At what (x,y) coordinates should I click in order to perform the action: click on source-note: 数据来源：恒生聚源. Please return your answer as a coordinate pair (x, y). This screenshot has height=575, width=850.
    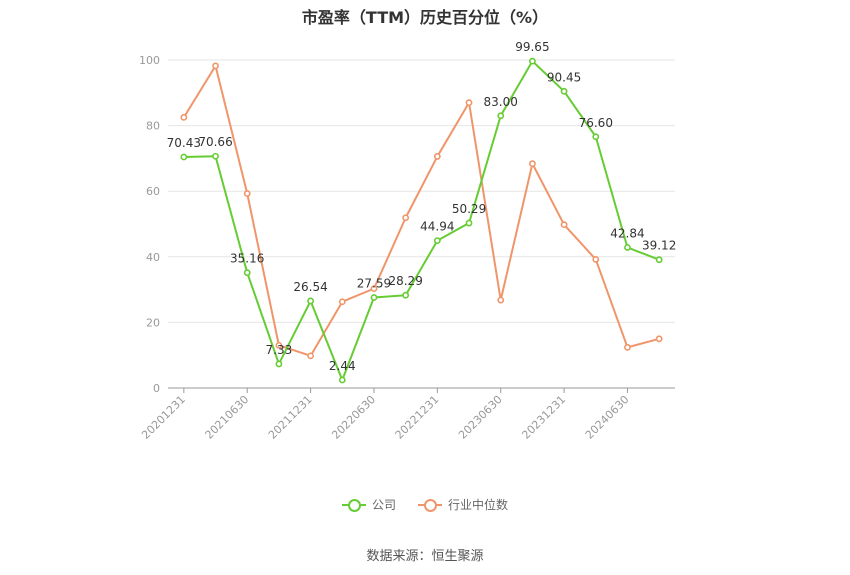
    Looking at the image, I should click on (425, 556).